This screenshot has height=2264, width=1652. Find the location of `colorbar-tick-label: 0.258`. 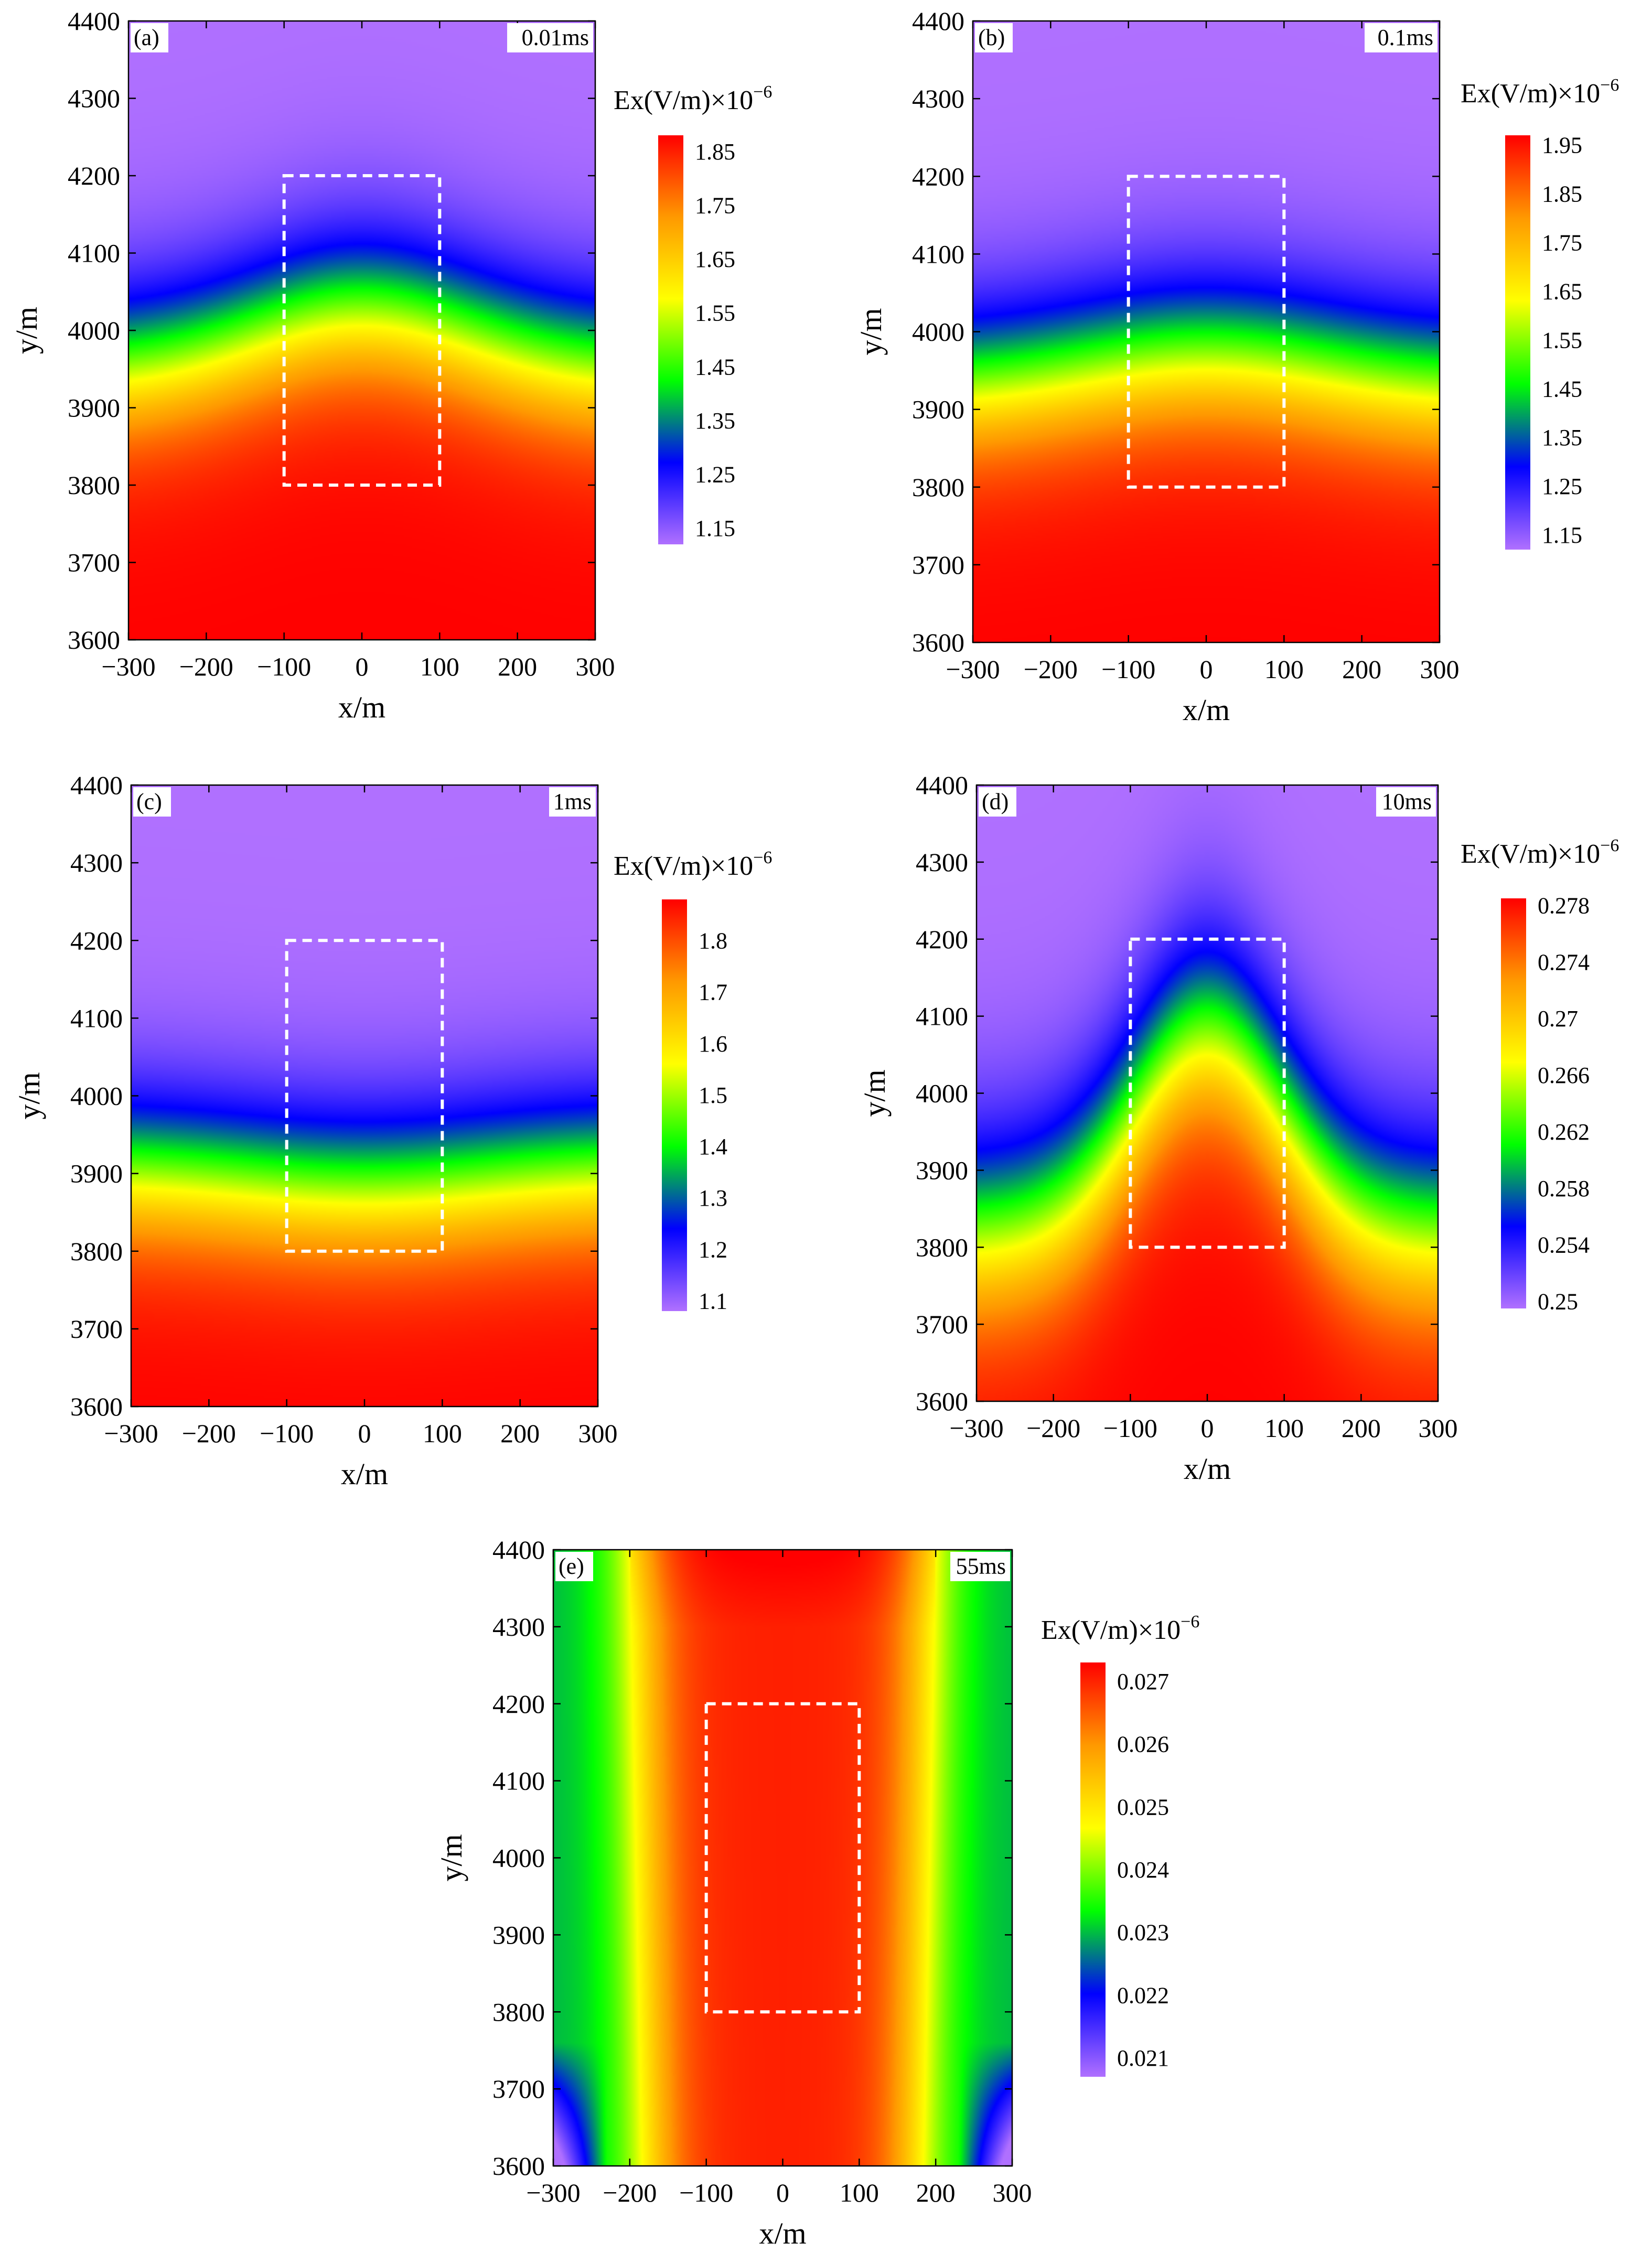

colorbar-tick-label: 0.258 is located at coordinates (1564, 1188).